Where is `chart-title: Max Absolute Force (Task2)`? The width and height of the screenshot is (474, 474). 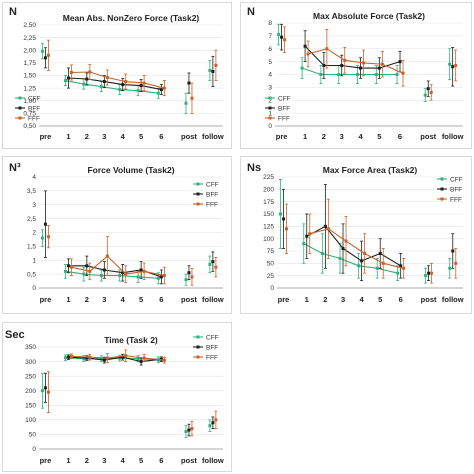
chart-title: Max Absolute Force (Task2) is located at coordinates (369, 16).